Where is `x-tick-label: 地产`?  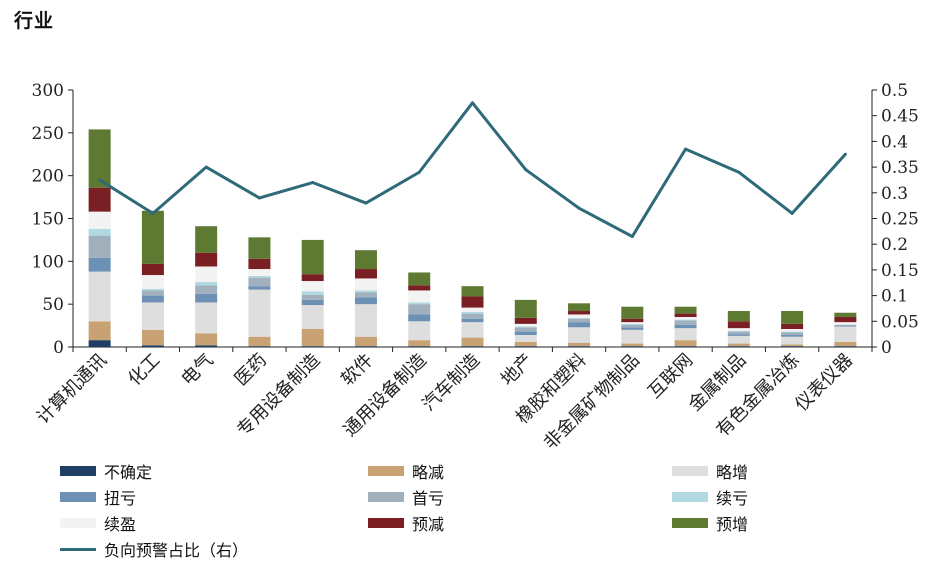 x-tick-label: 地产 is located at coordinates (517, 370).